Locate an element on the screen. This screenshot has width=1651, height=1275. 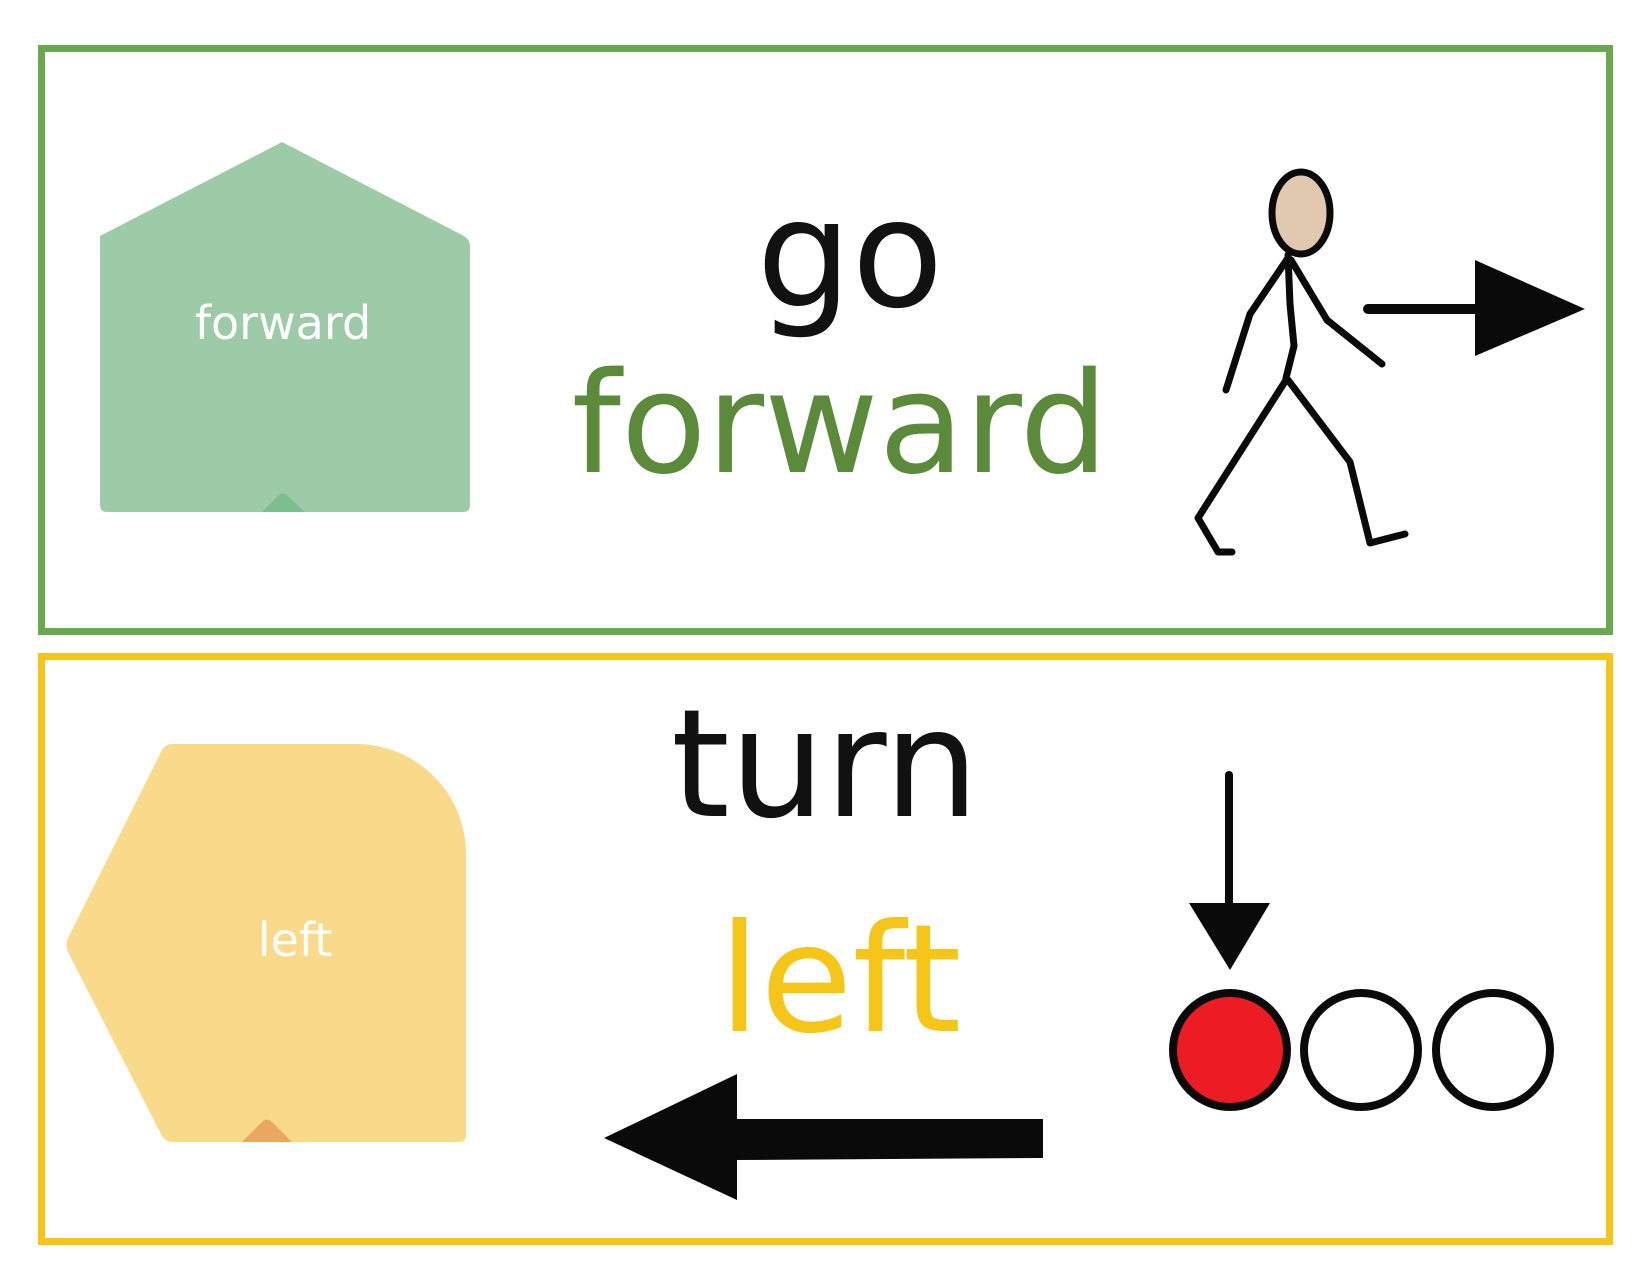
direction-left: left is located at coordinates (840, 980).